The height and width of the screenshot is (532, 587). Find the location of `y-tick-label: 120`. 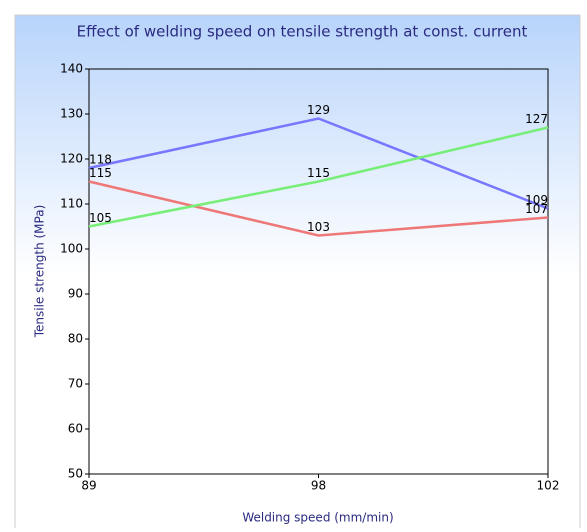

y-tick-label: 120 is located at coordinates (71, 159).